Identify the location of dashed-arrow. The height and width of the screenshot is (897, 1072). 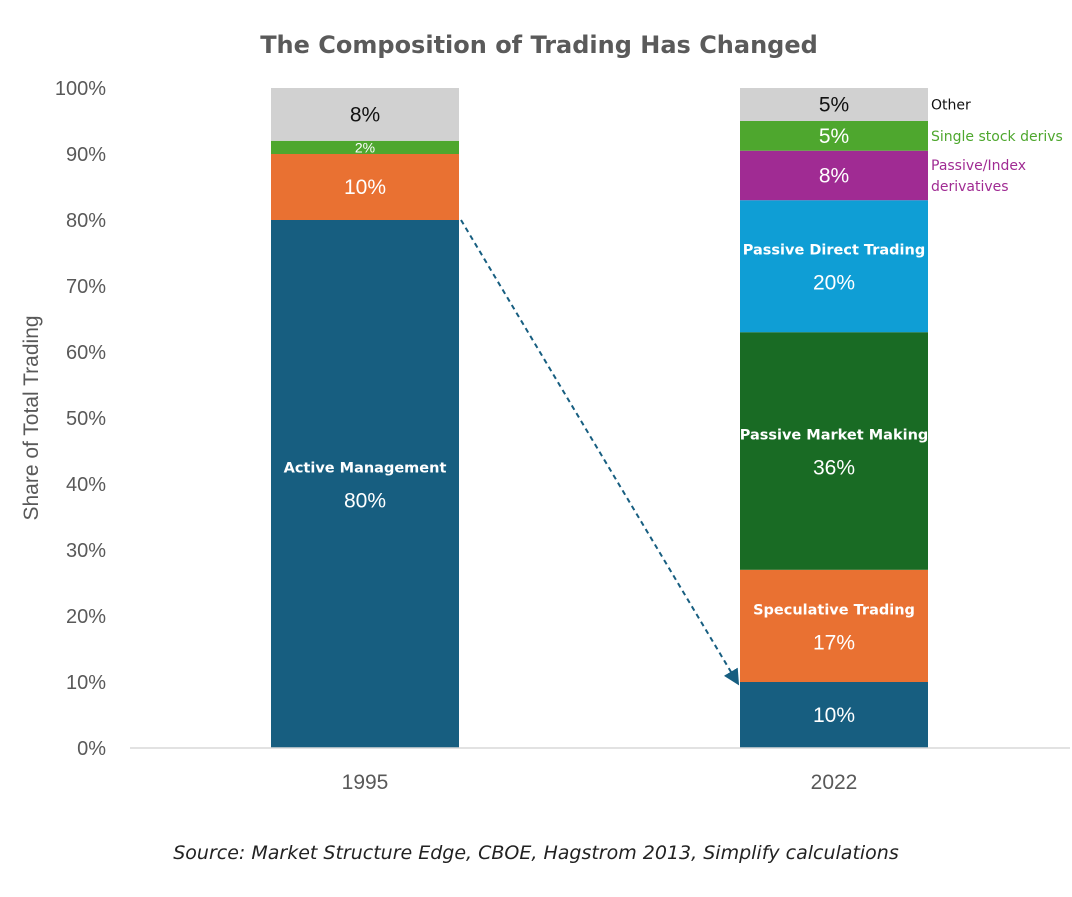
(600, 452).